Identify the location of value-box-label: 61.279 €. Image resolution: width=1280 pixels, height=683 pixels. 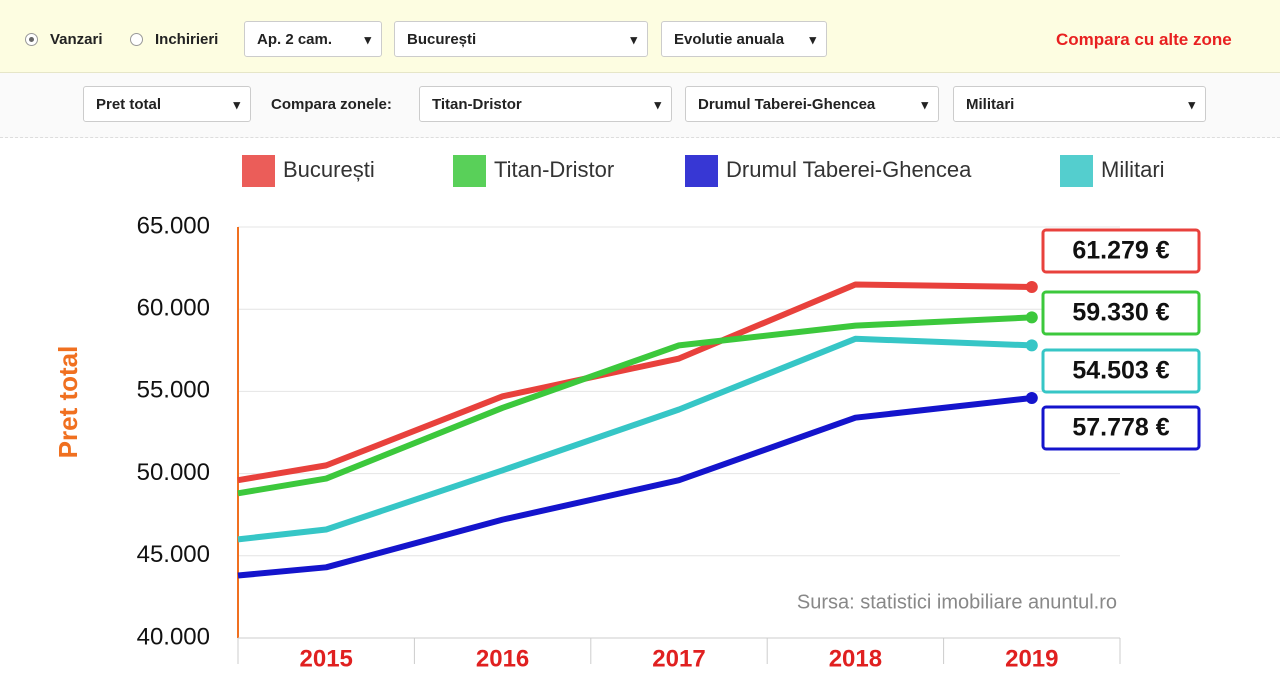
(1120, 251).